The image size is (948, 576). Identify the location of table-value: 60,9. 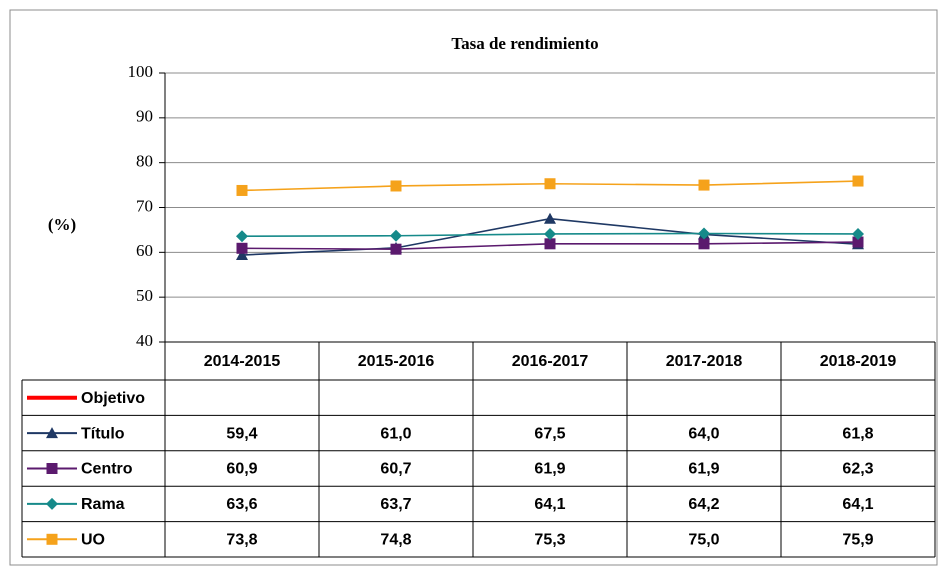
(241, 469).